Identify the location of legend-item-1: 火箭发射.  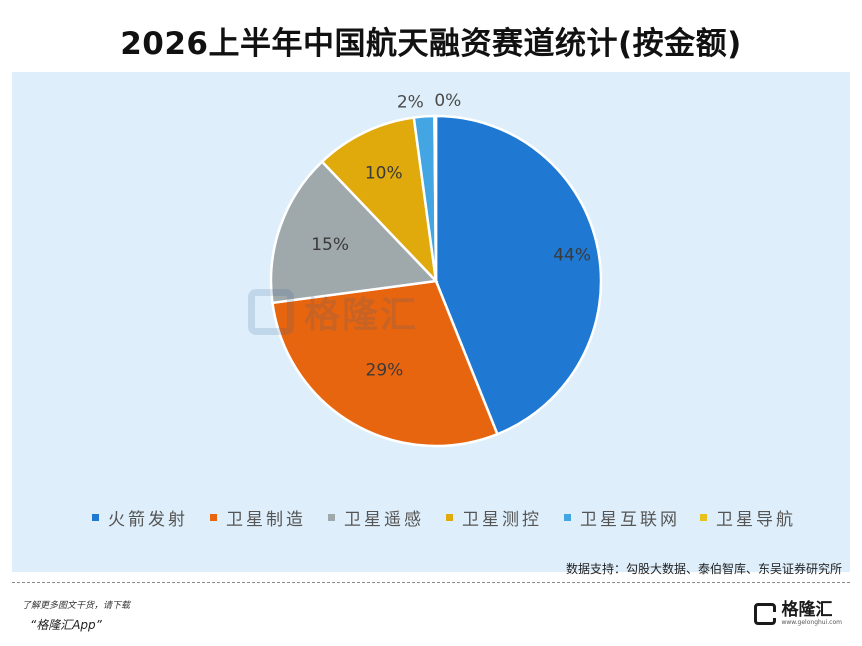
(140, 517).